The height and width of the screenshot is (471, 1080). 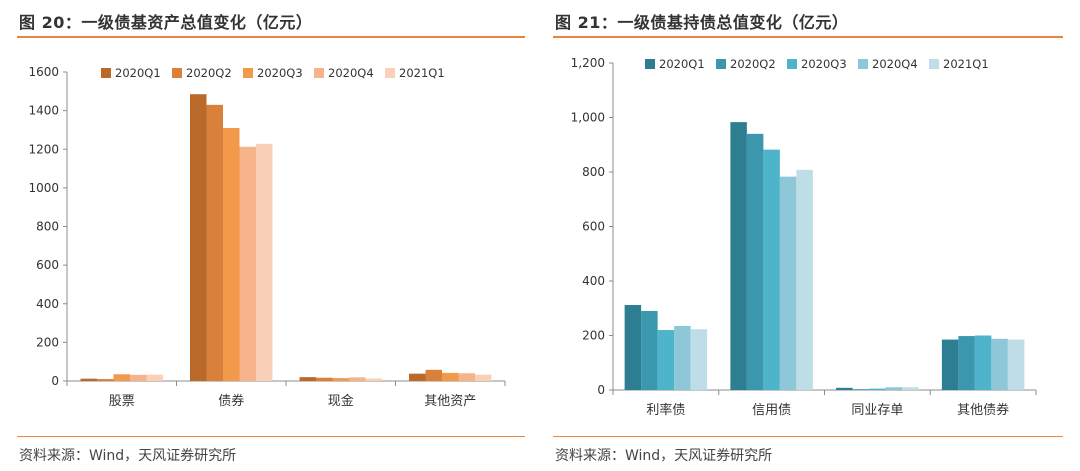 What do you see at coordinates (43, 72) in the screenshot?
I see `y-tick-label: 1600` at bounding box center [43, 72].